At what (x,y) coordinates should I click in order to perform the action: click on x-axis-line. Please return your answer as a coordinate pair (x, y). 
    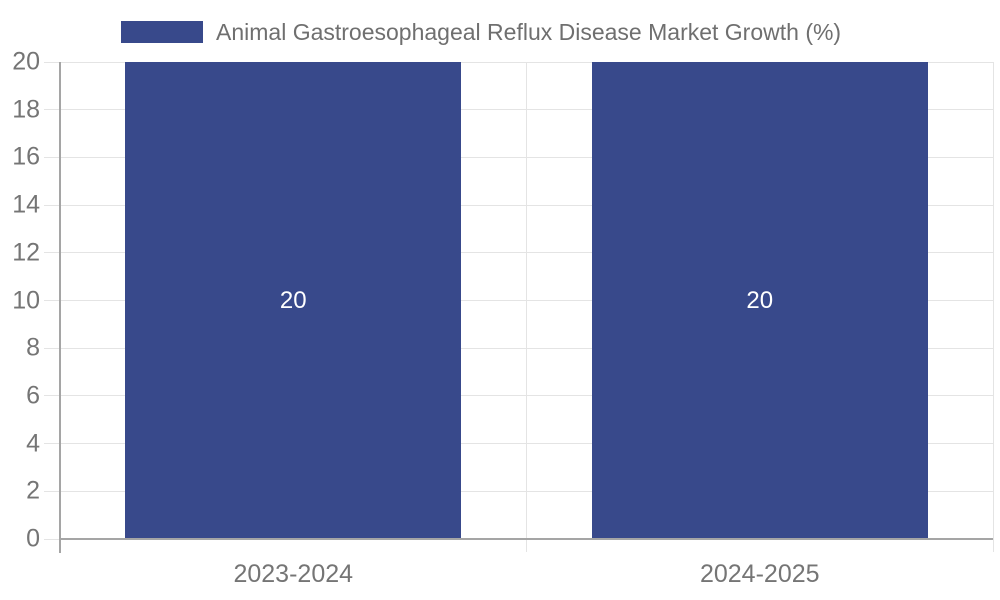
    Looking at the image, I should click on (526, 539).